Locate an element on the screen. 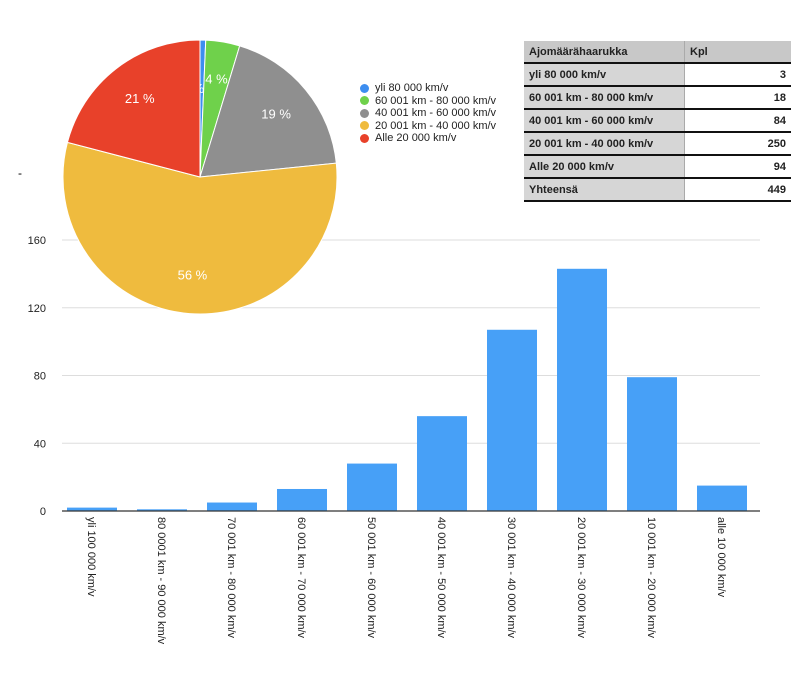  table-row: yli 80 000 km/v 3 is located at coordinates (657, 75).